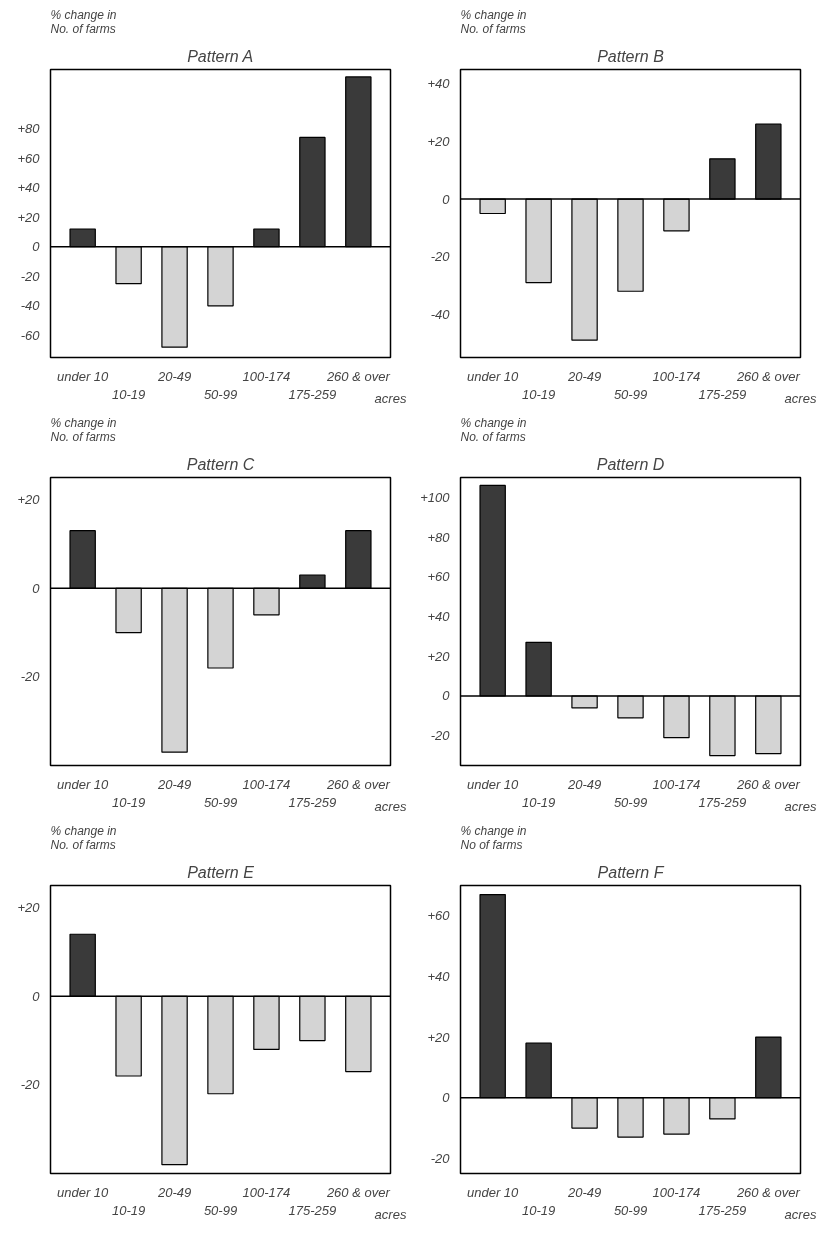 This screenshot has width=830, height=1239. Describe the element at coordinates (30, 335) in the screenshot. I see `y-tick-label: -60` at that location.